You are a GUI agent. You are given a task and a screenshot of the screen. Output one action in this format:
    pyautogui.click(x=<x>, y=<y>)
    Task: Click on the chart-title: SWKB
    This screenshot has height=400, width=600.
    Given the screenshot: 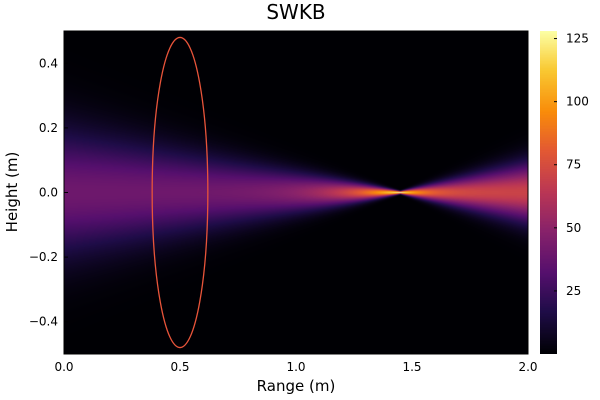 What is the action you would take?
    pyautogui.click(x=295, y=12)
    